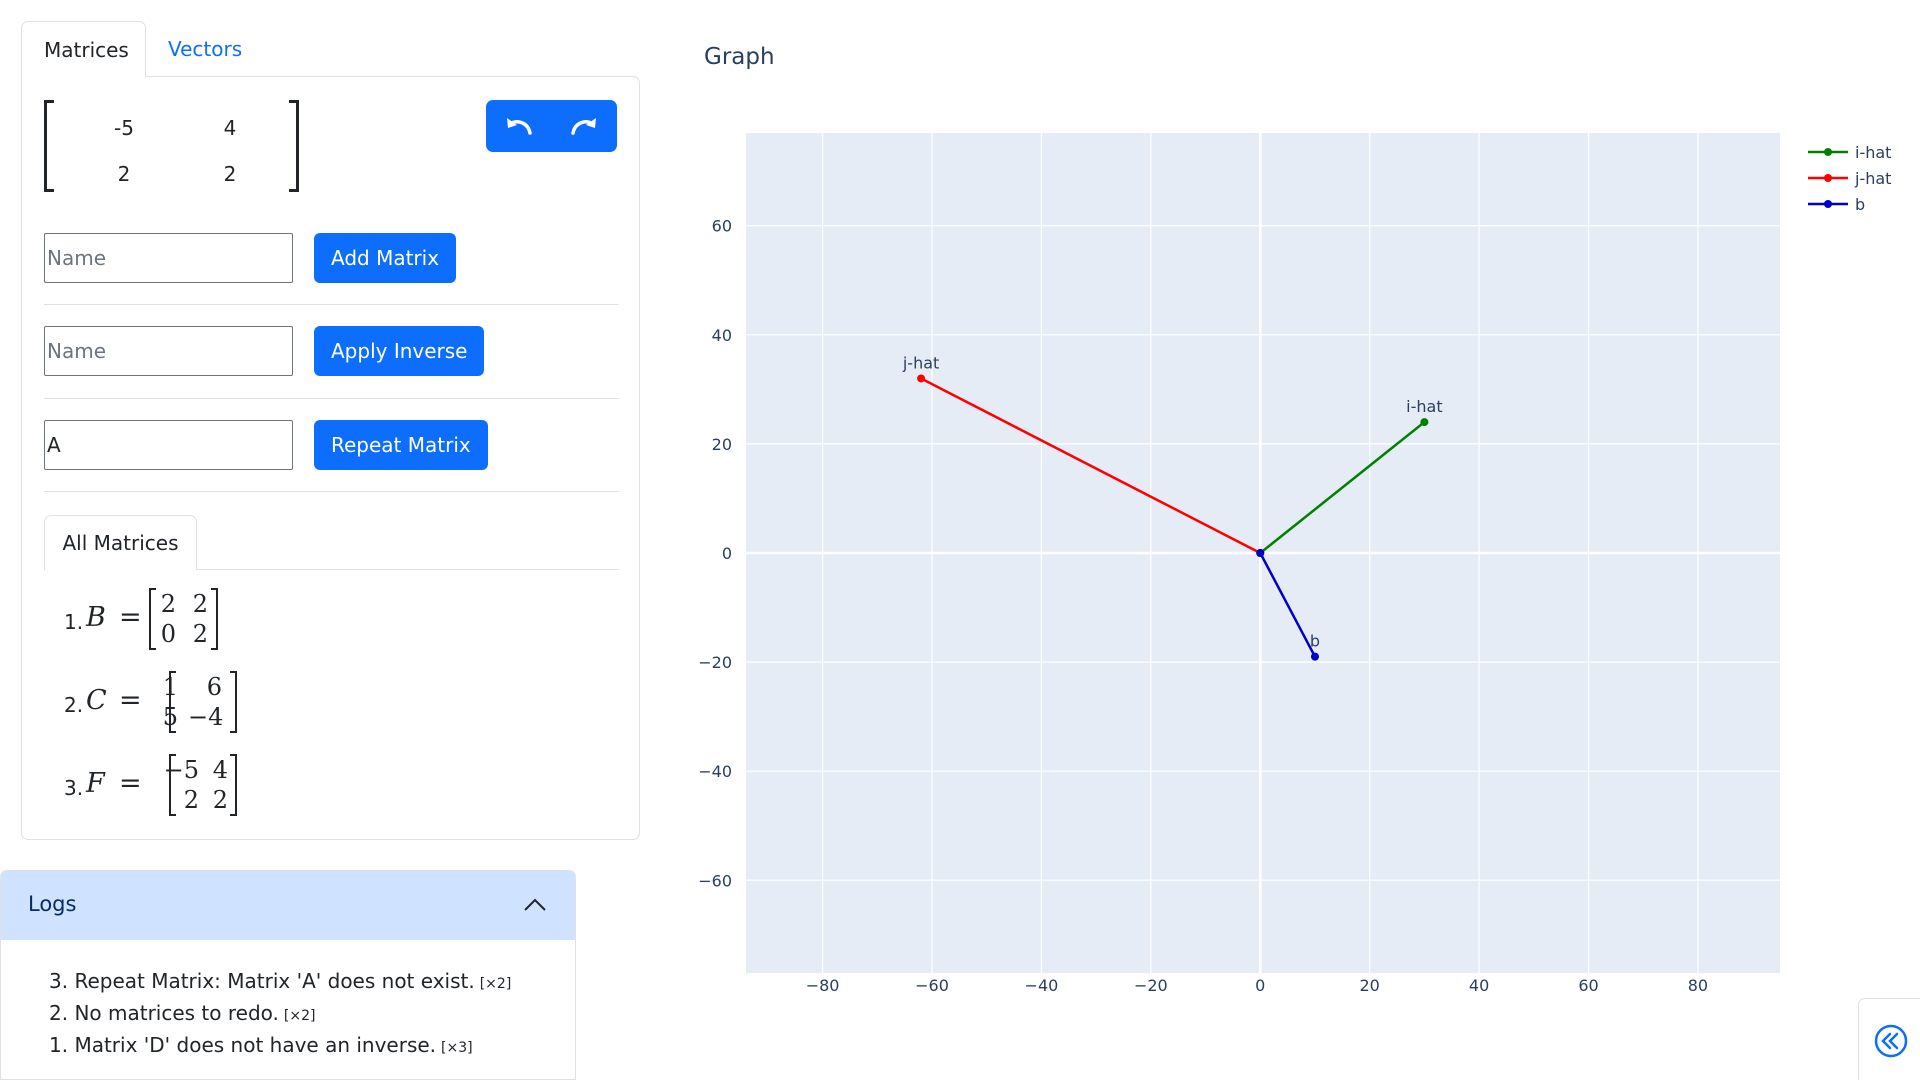 The image size is (1920, 1085). I want to click on double-chevron-left-icon, so click(1891, 1041).